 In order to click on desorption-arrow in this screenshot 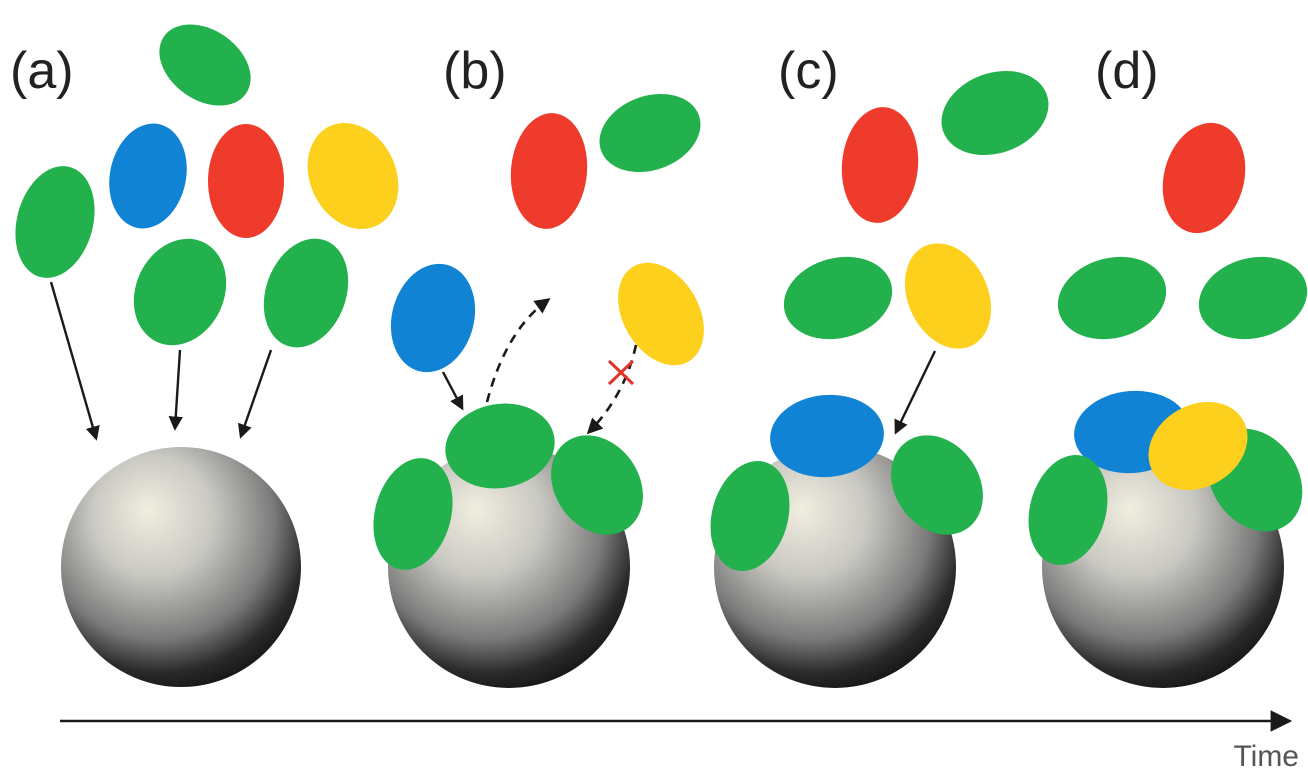, I will do `click(518, 350)`.